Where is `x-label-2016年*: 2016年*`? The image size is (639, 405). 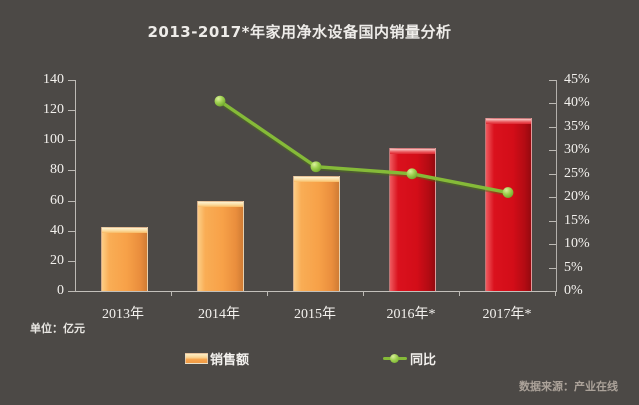
x-label-2016年*: 2016年* is located at coordinates (411, 314).